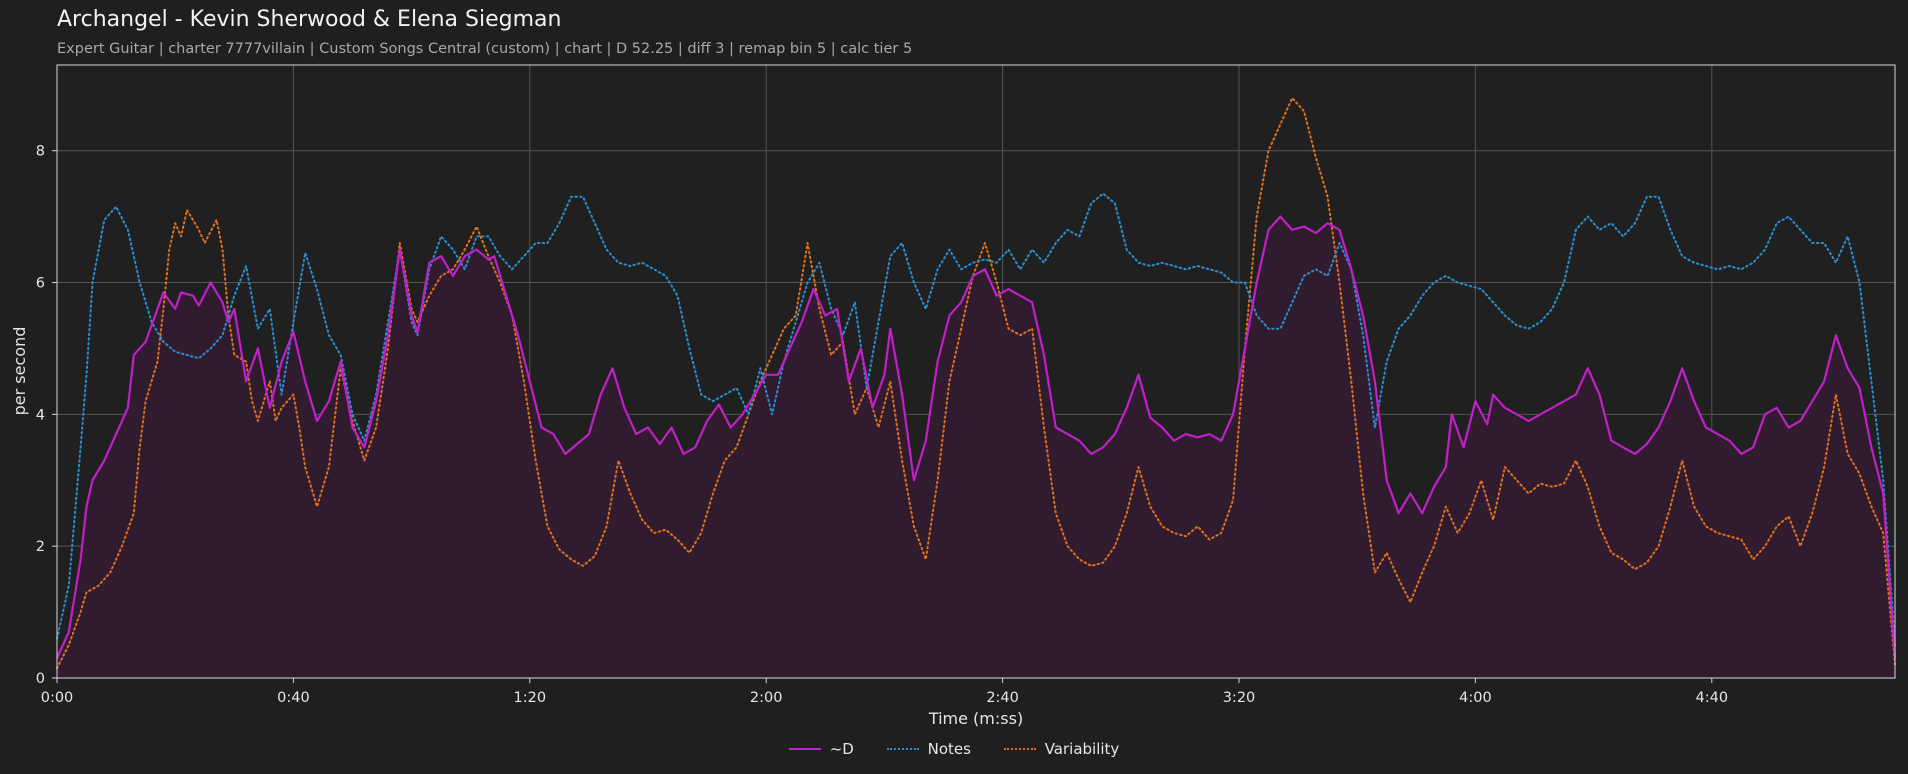  Describe the element at coordinates (19, 371) in the screenshot. I see `y-axis-label: per second` at that location.